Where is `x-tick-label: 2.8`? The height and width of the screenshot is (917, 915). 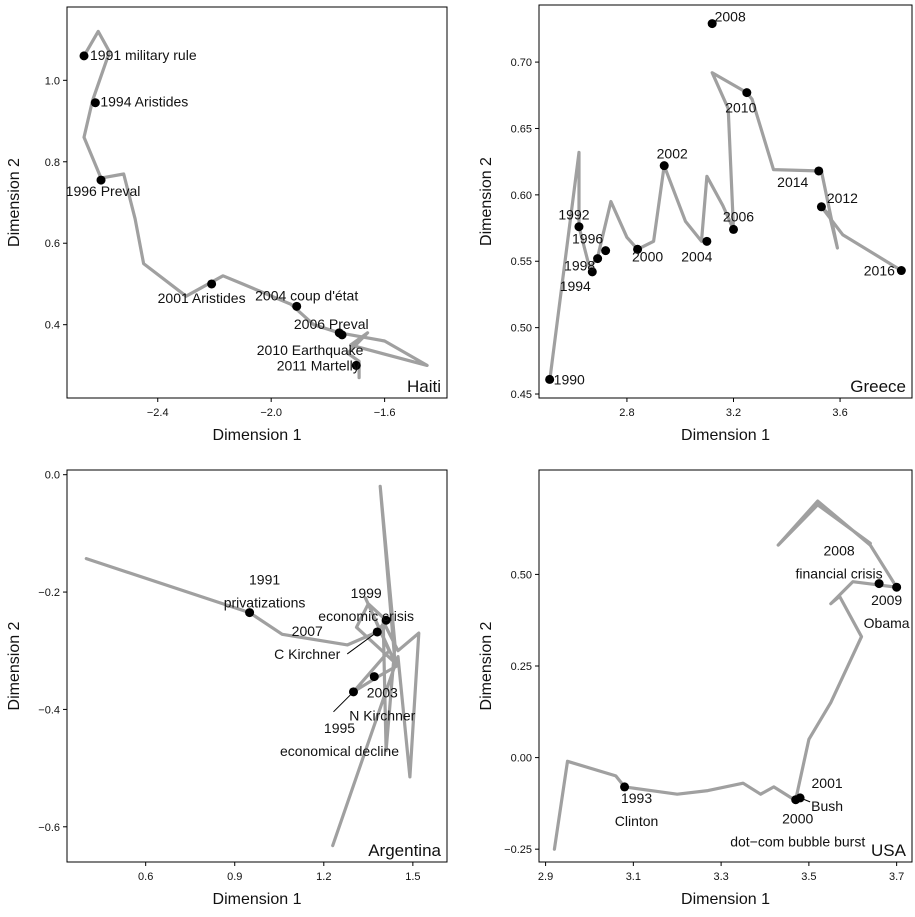 x-tick-label: 2.8 is located at coordinates (626, 413).